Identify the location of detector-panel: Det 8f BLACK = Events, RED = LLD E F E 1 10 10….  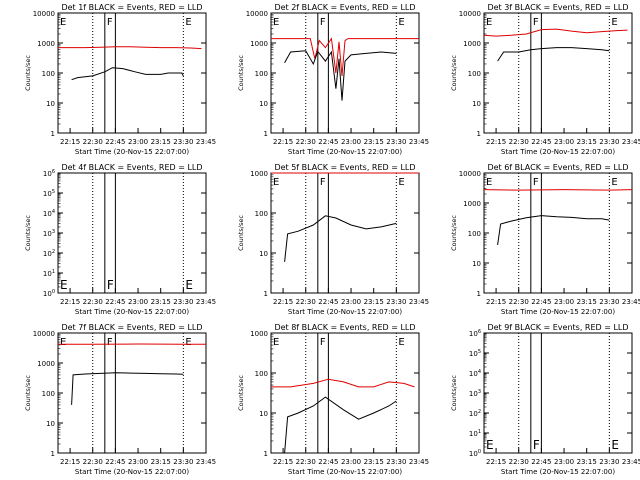
(333, 399).